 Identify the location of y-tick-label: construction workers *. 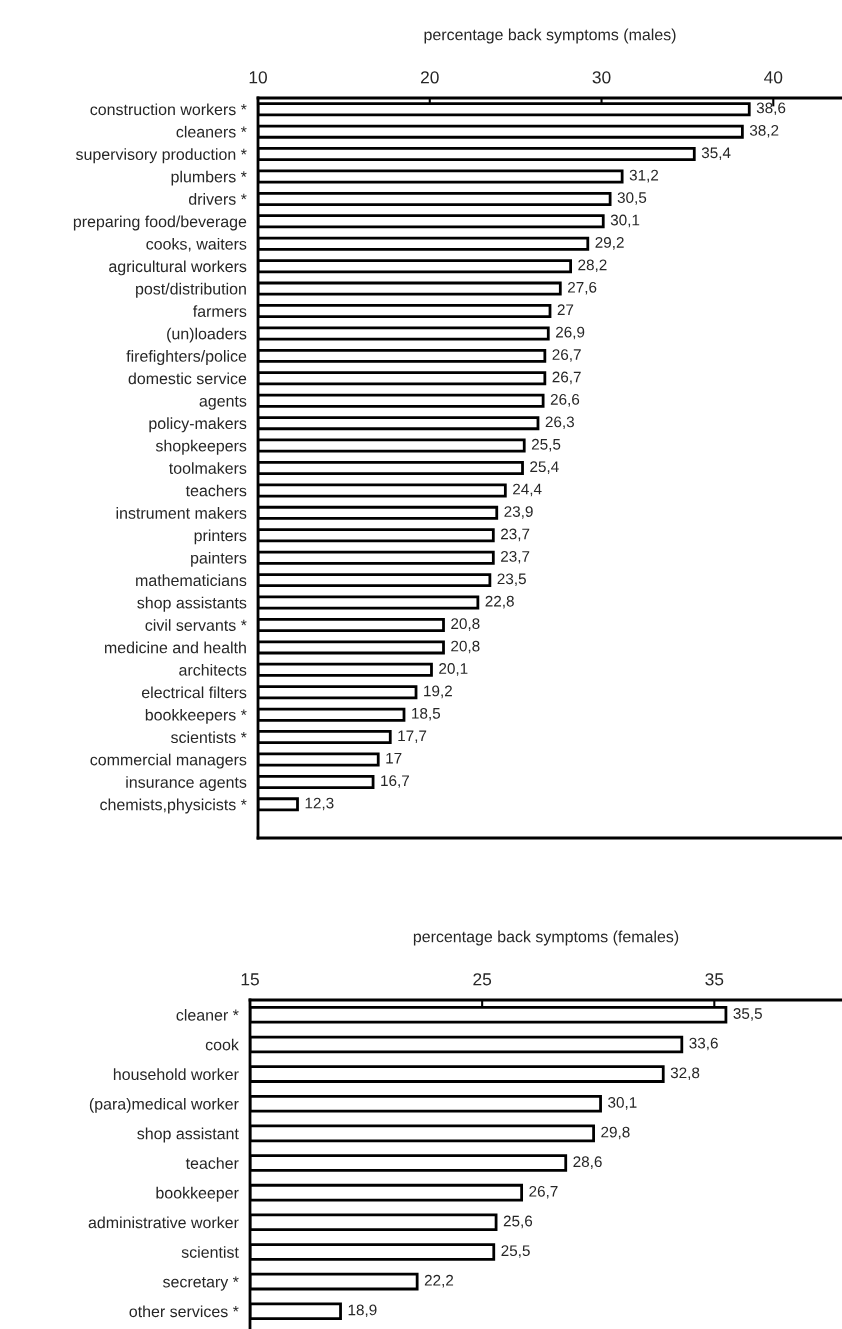
(168, 109).